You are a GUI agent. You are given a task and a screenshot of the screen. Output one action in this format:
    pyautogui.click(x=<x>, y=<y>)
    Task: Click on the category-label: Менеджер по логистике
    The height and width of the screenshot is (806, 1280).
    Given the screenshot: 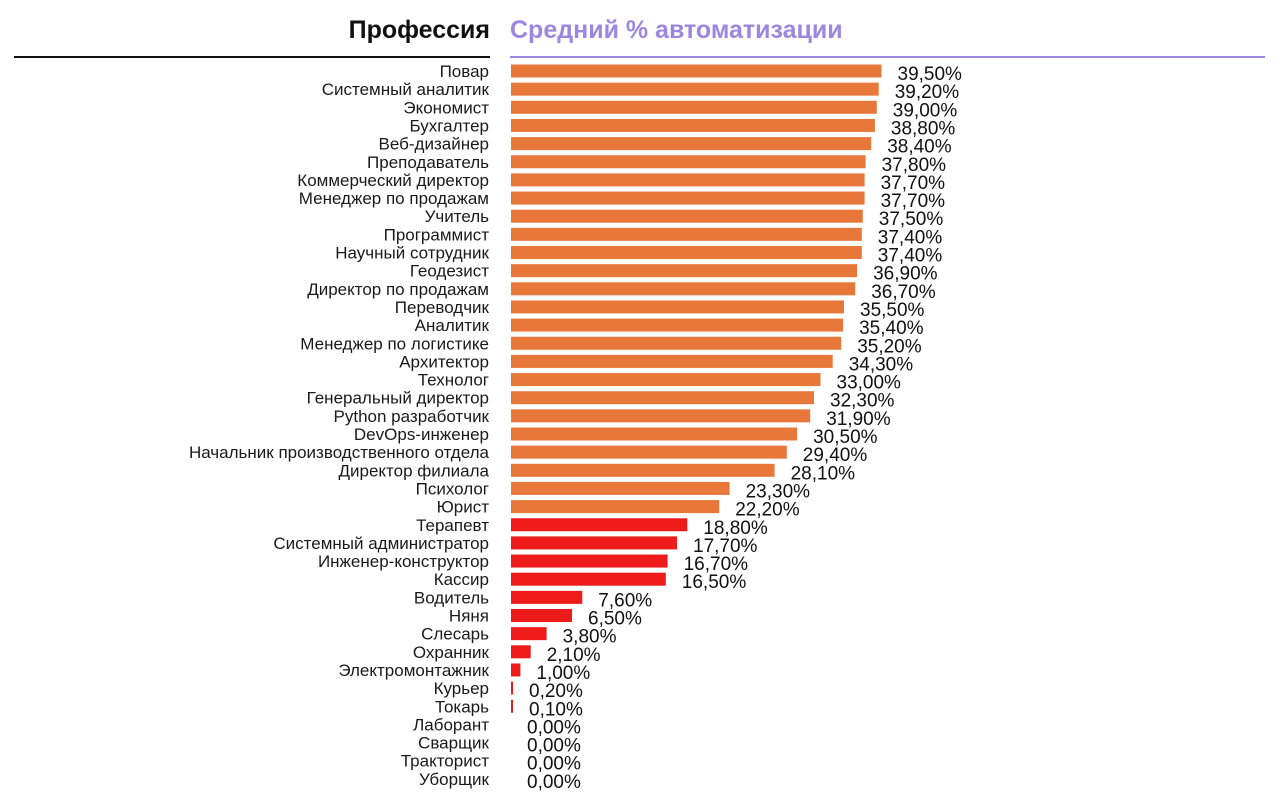 What is the action you would take?
    pyautogui.click(x=394, y=343)
    